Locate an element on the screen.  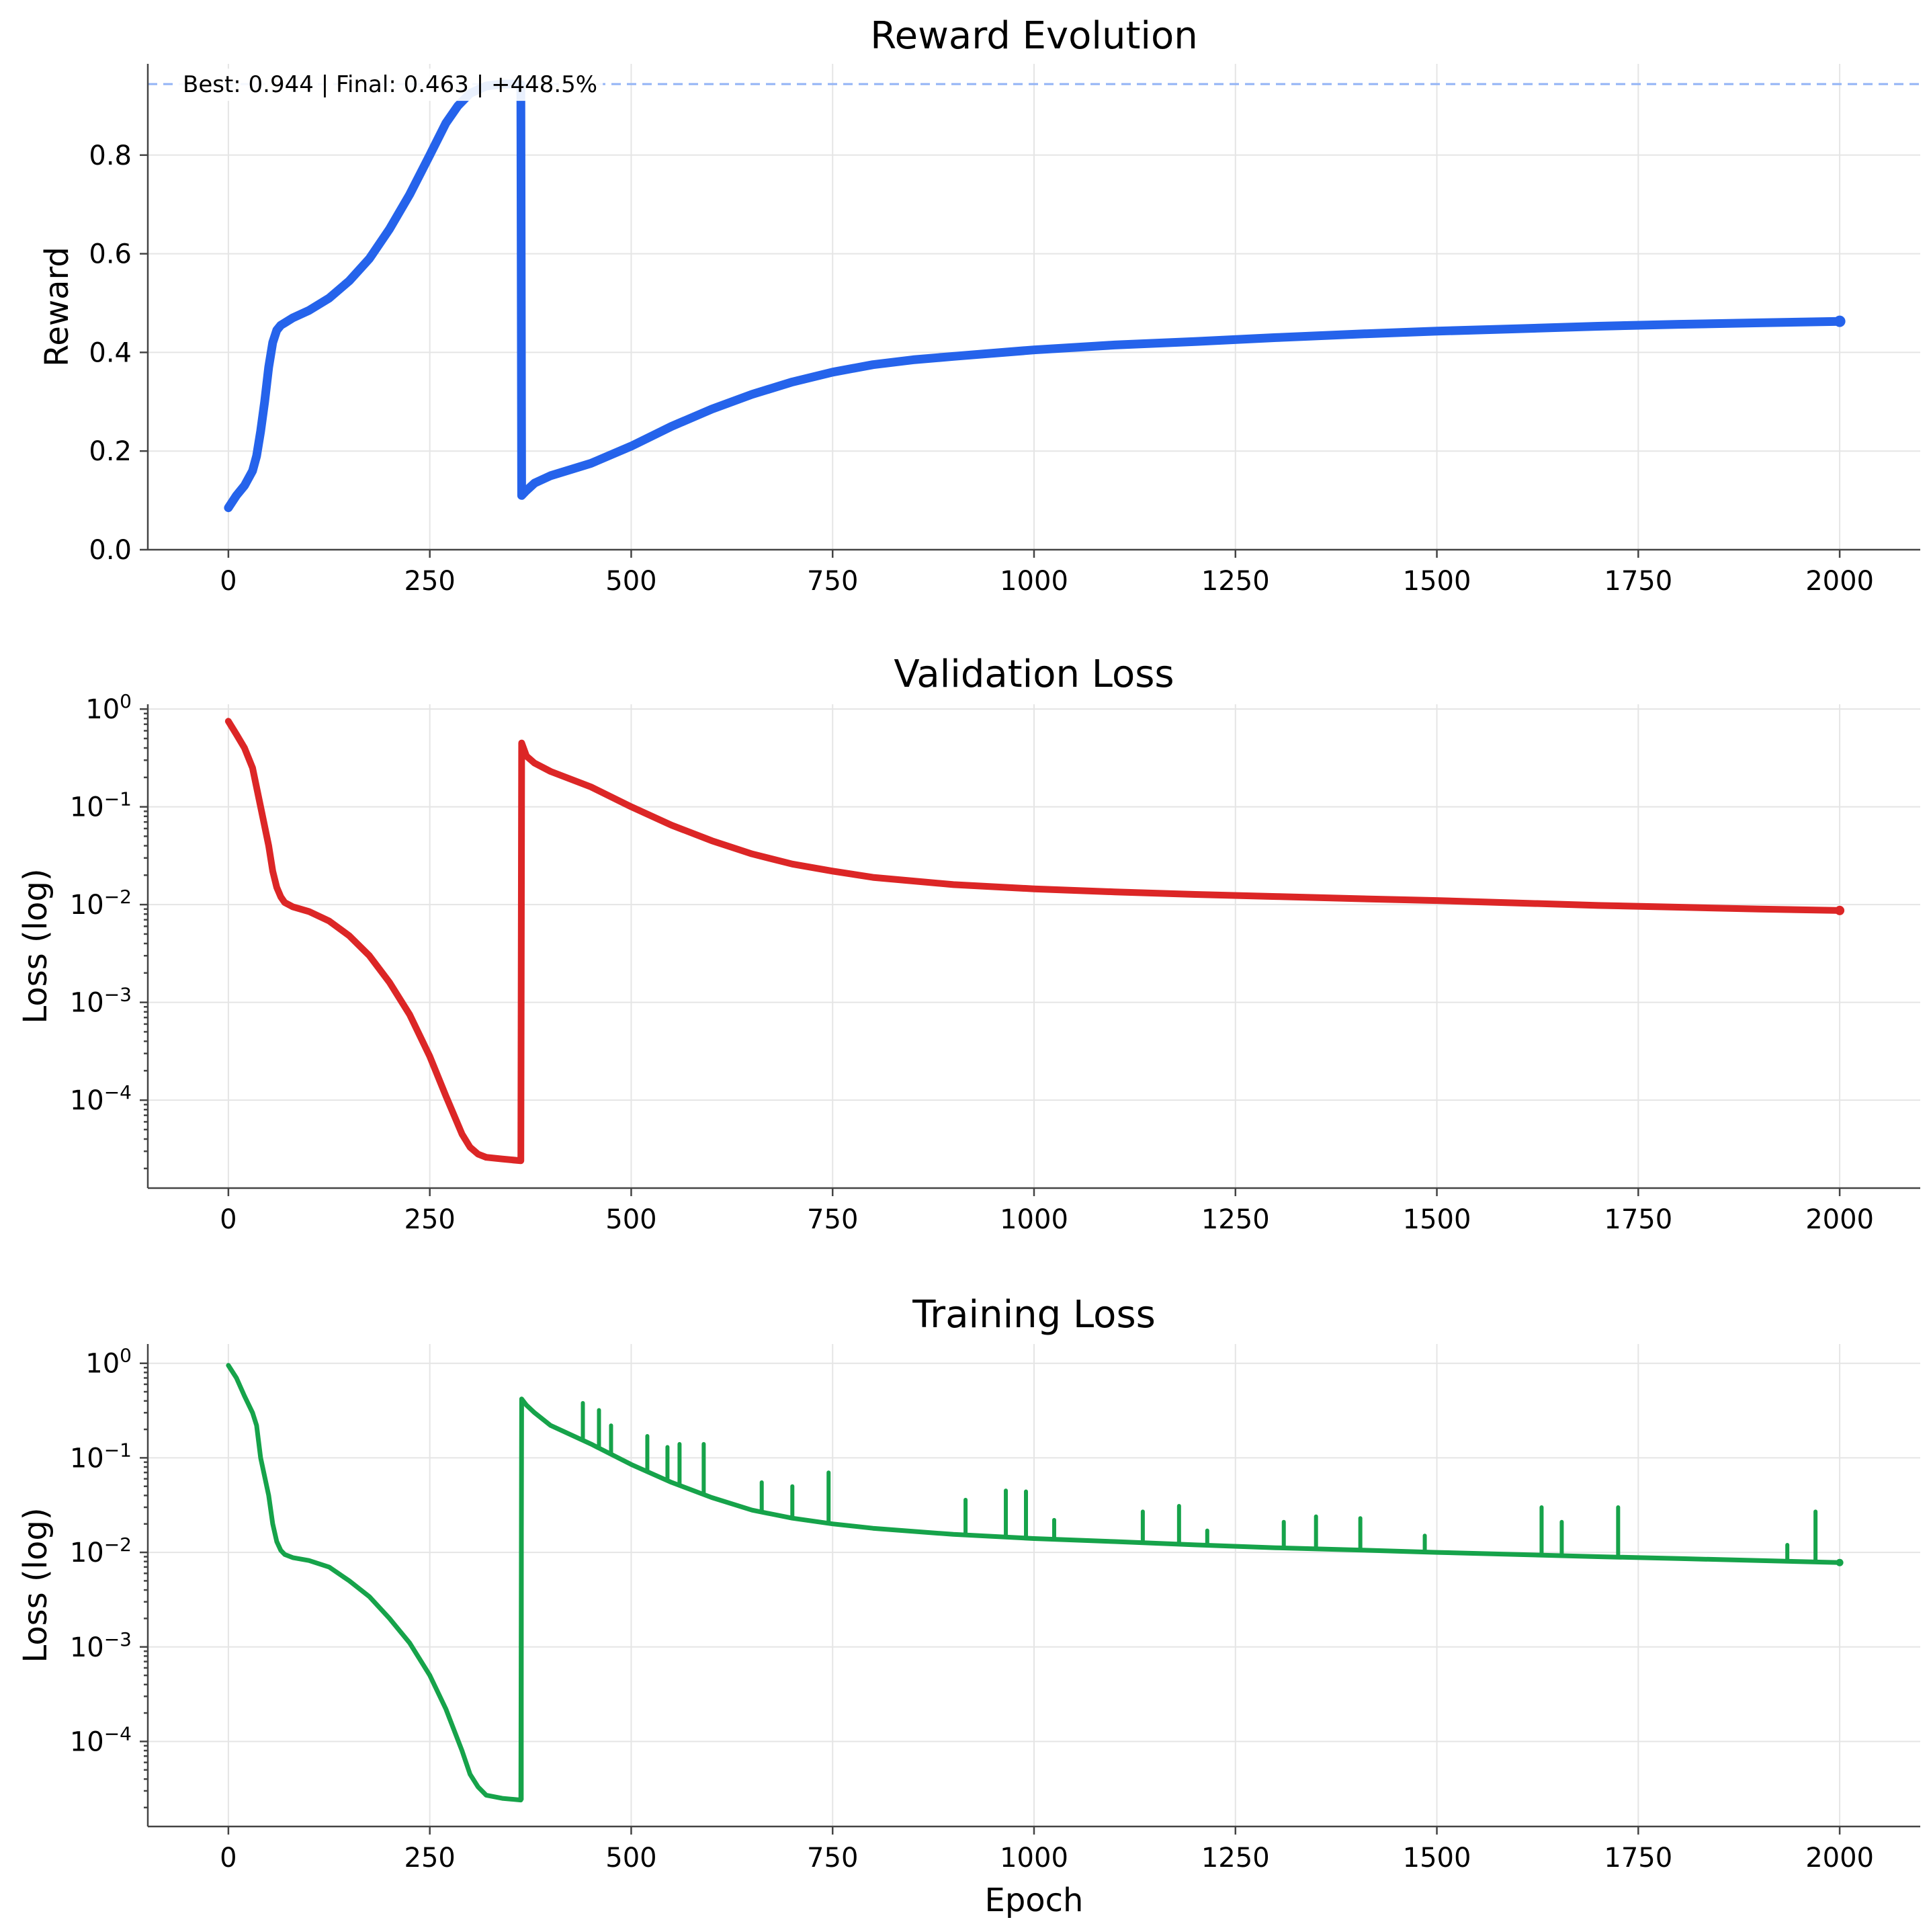
y-tick-label: 0.4 is located at coordinates (111, 353).